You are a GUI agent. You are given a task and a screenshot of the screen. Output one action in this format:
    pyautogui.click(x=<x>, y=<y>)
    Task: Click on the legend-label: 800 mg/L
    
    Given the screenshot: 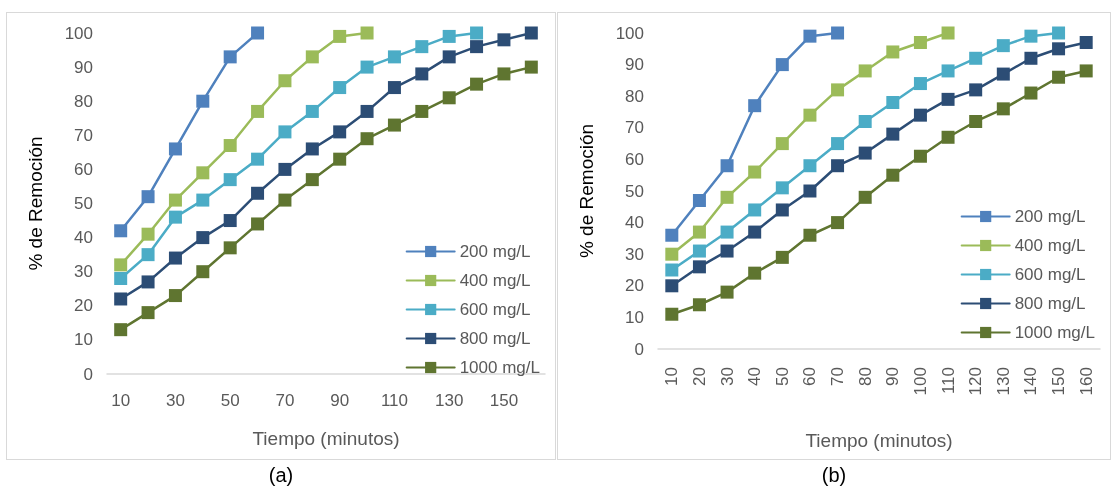 What is the action you would take?
    pyautogui.click(x=495, y=338)
    